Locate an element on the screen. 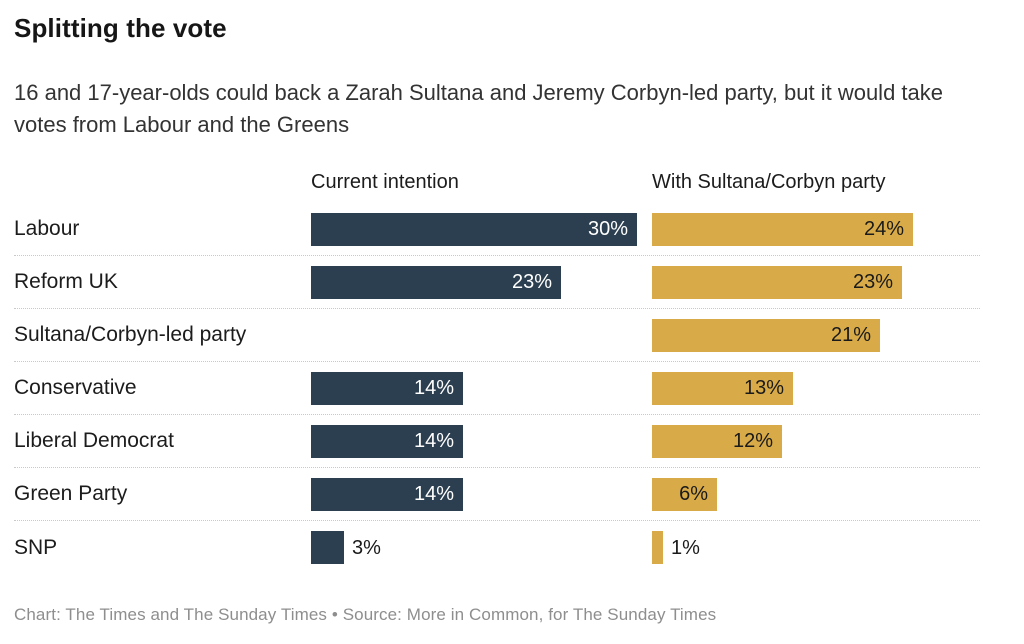  bar-with-sultana-corbyn-party: 23% is located at coordinates (777, 282).